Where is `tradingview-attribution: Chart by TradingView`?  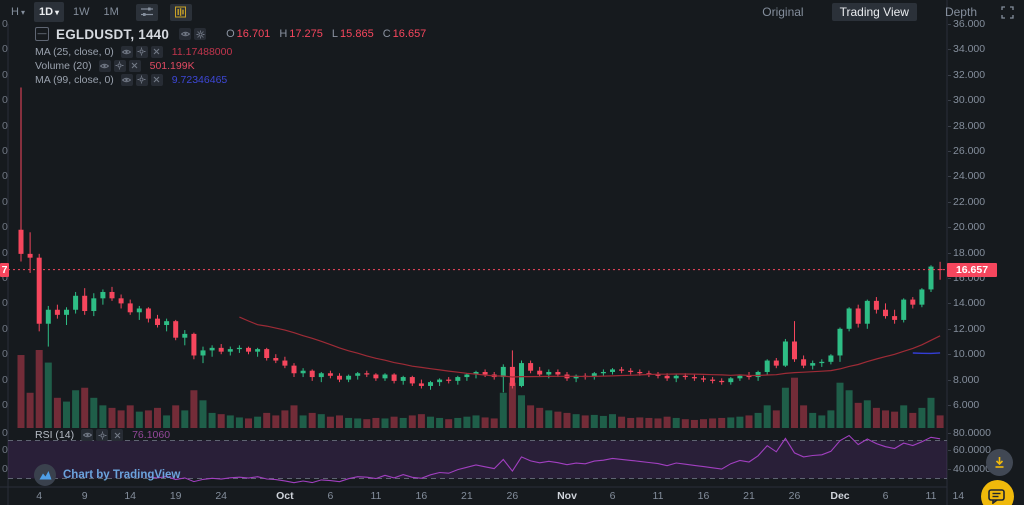 tradingview-attribution: Chart by TradingView is located at coordinates (107, 475).